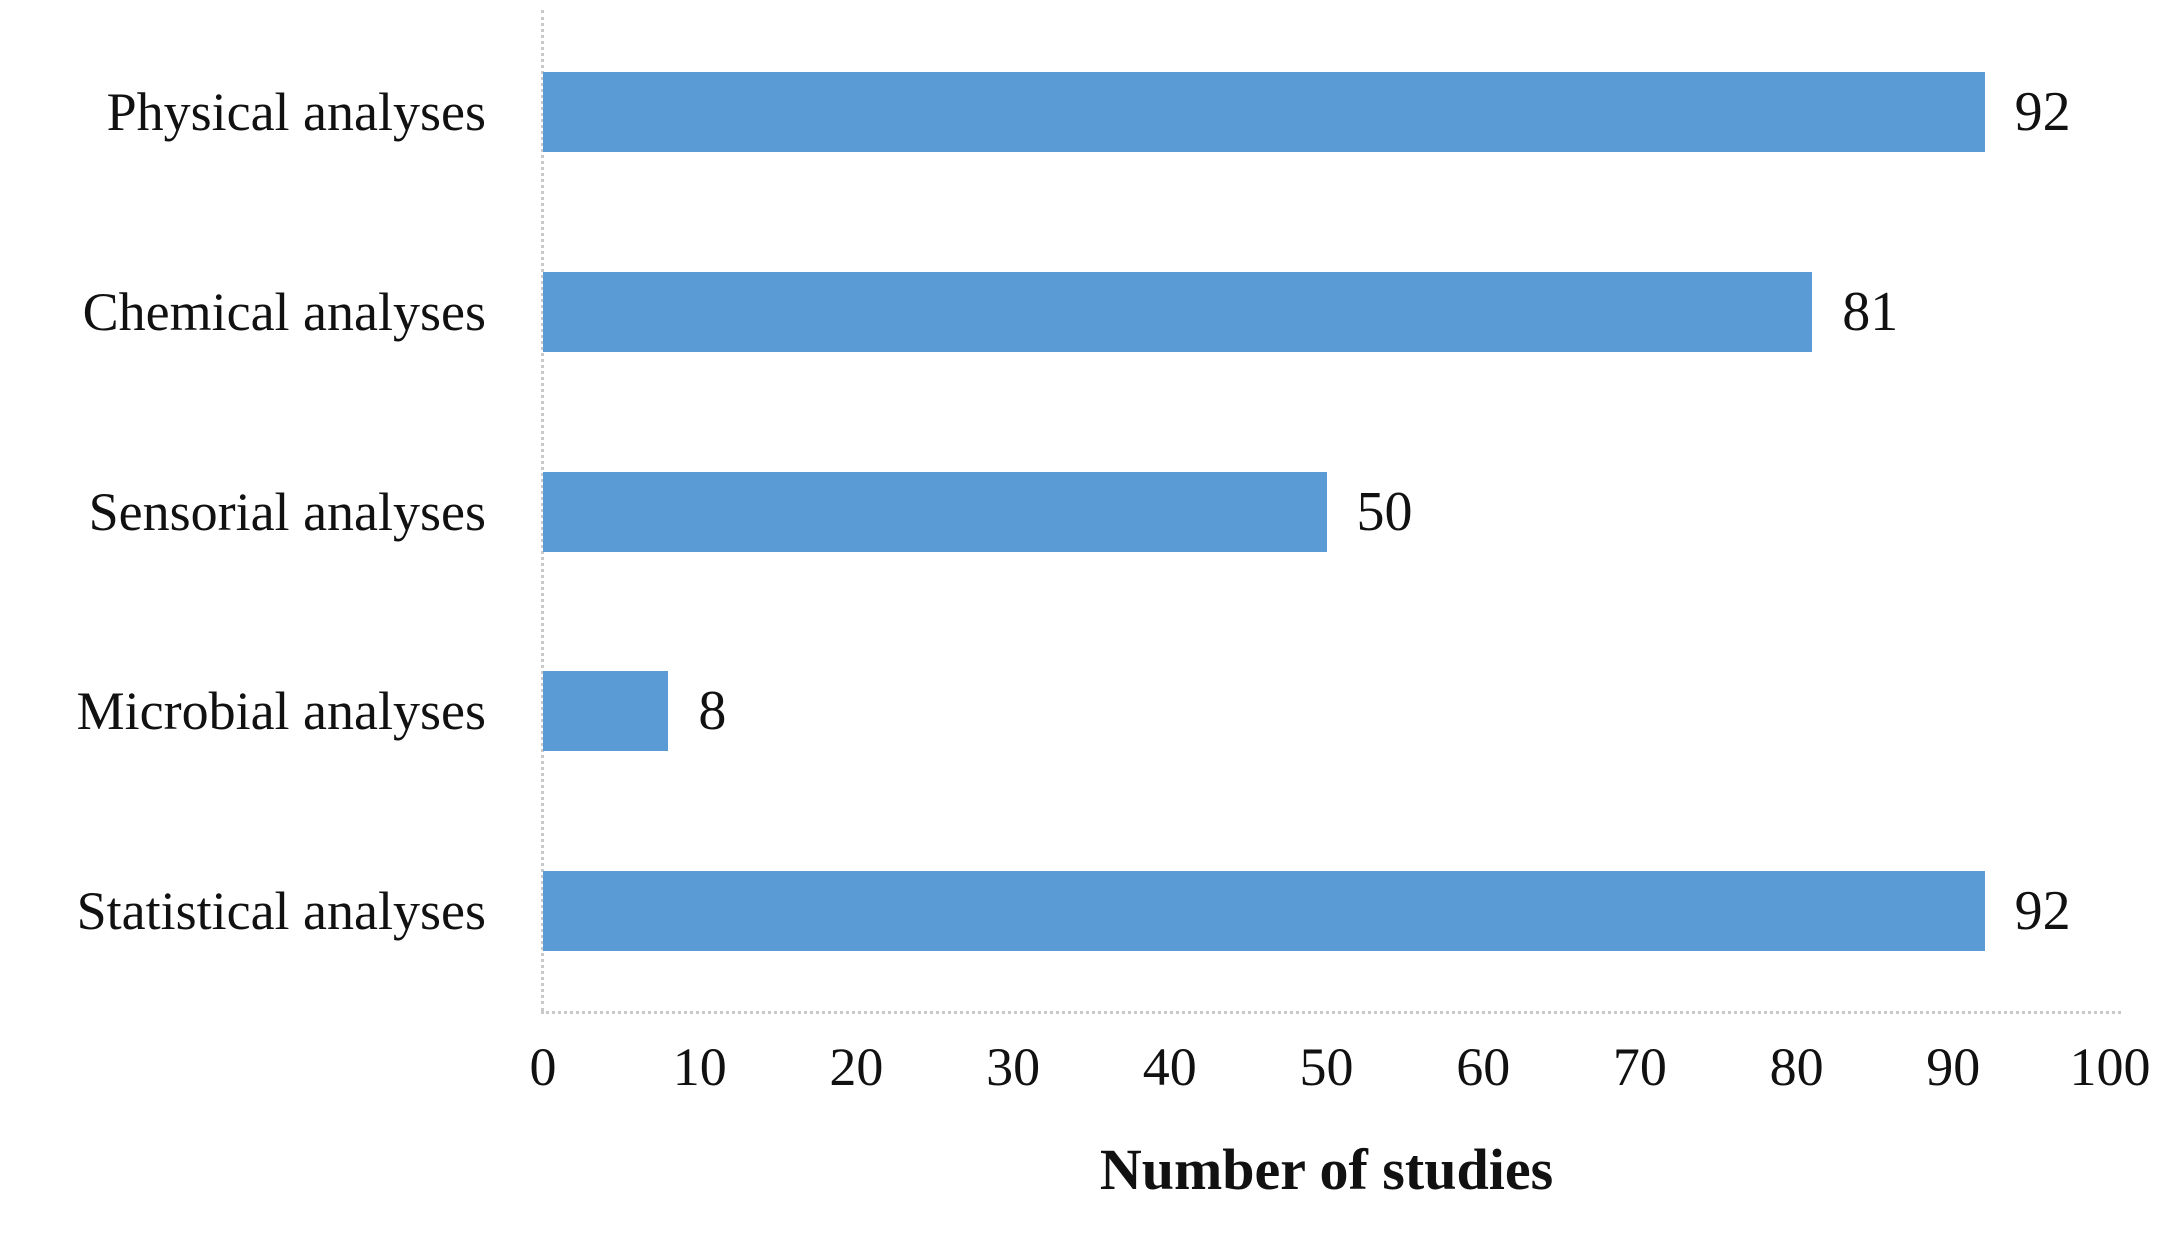  Describe the element at coordinates (712, 711) in the screenshot. I see `value-label: 8` at that location.